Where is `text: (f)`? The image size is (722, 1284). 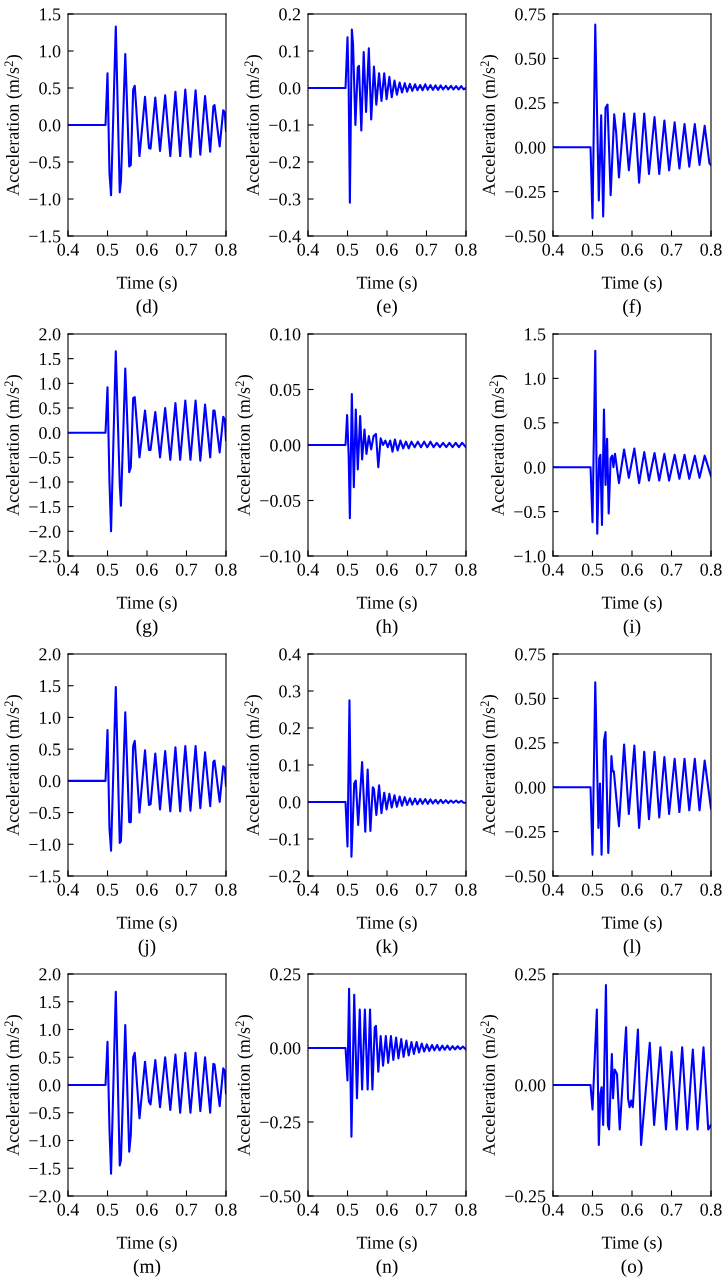 text: (f) is located at coordinates (632, 308).